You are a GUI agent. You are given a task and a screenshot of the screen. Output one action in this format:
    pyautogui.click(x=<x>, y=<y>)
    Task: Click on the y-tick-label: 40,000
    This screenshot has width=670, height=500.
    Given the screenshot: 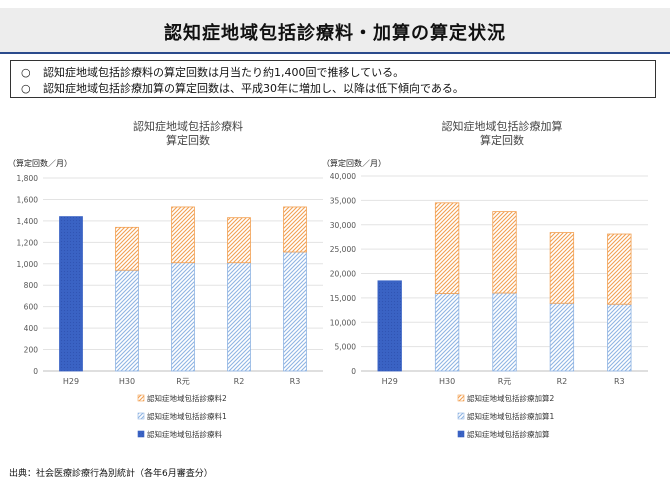 What is the action you would take?
    pyautogui.click(x=343, y=176)
    